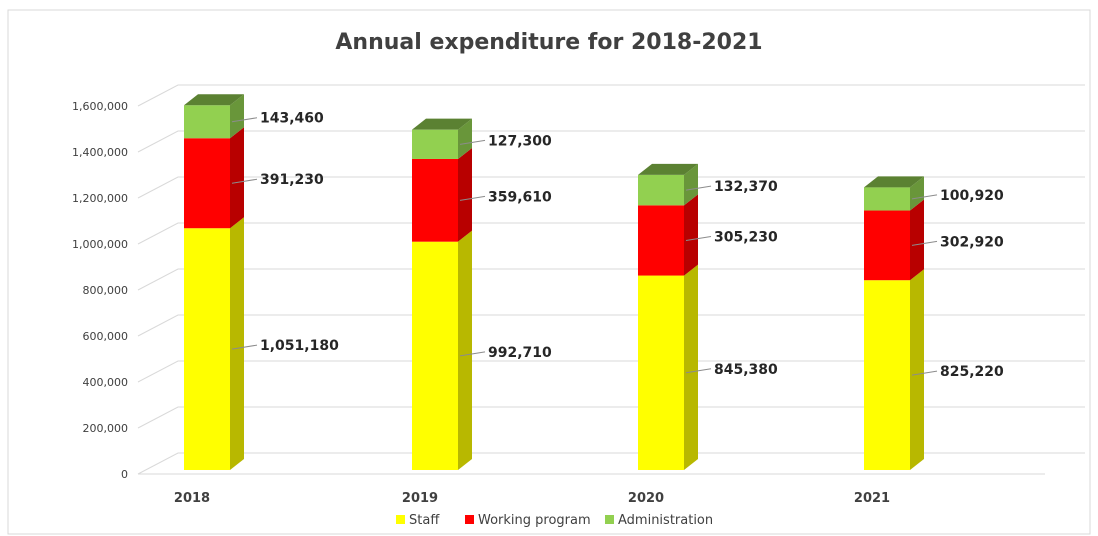 The height and width of the screenshot is (536, 1098). I want to click on y-tick-label: 600,000, so click(106, 336).